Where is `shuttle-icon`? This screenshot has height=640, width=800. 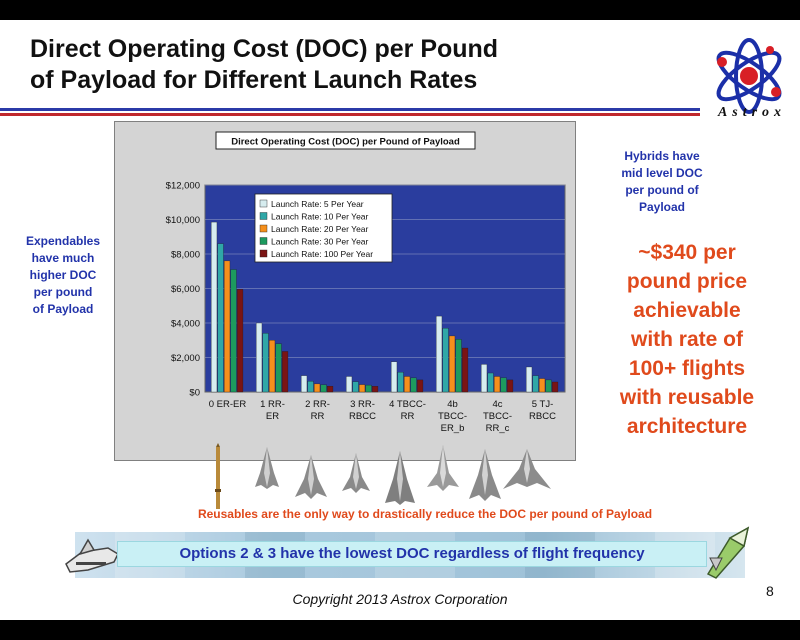 shuttle-icon is located at coordinates (92, 555).